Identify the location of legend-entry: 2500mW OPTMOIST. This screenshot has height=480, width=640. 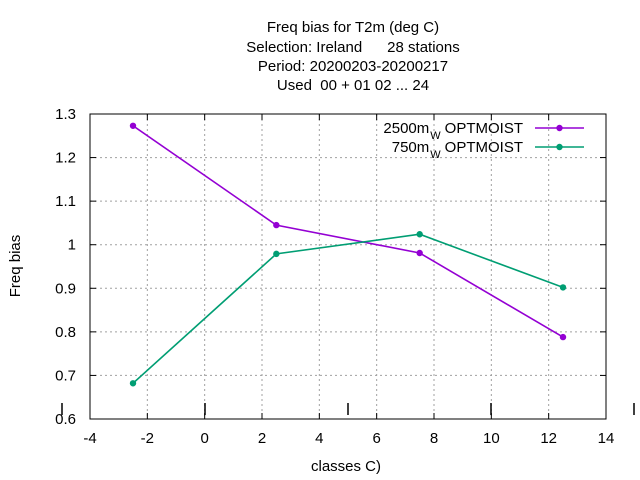
(483, 131).